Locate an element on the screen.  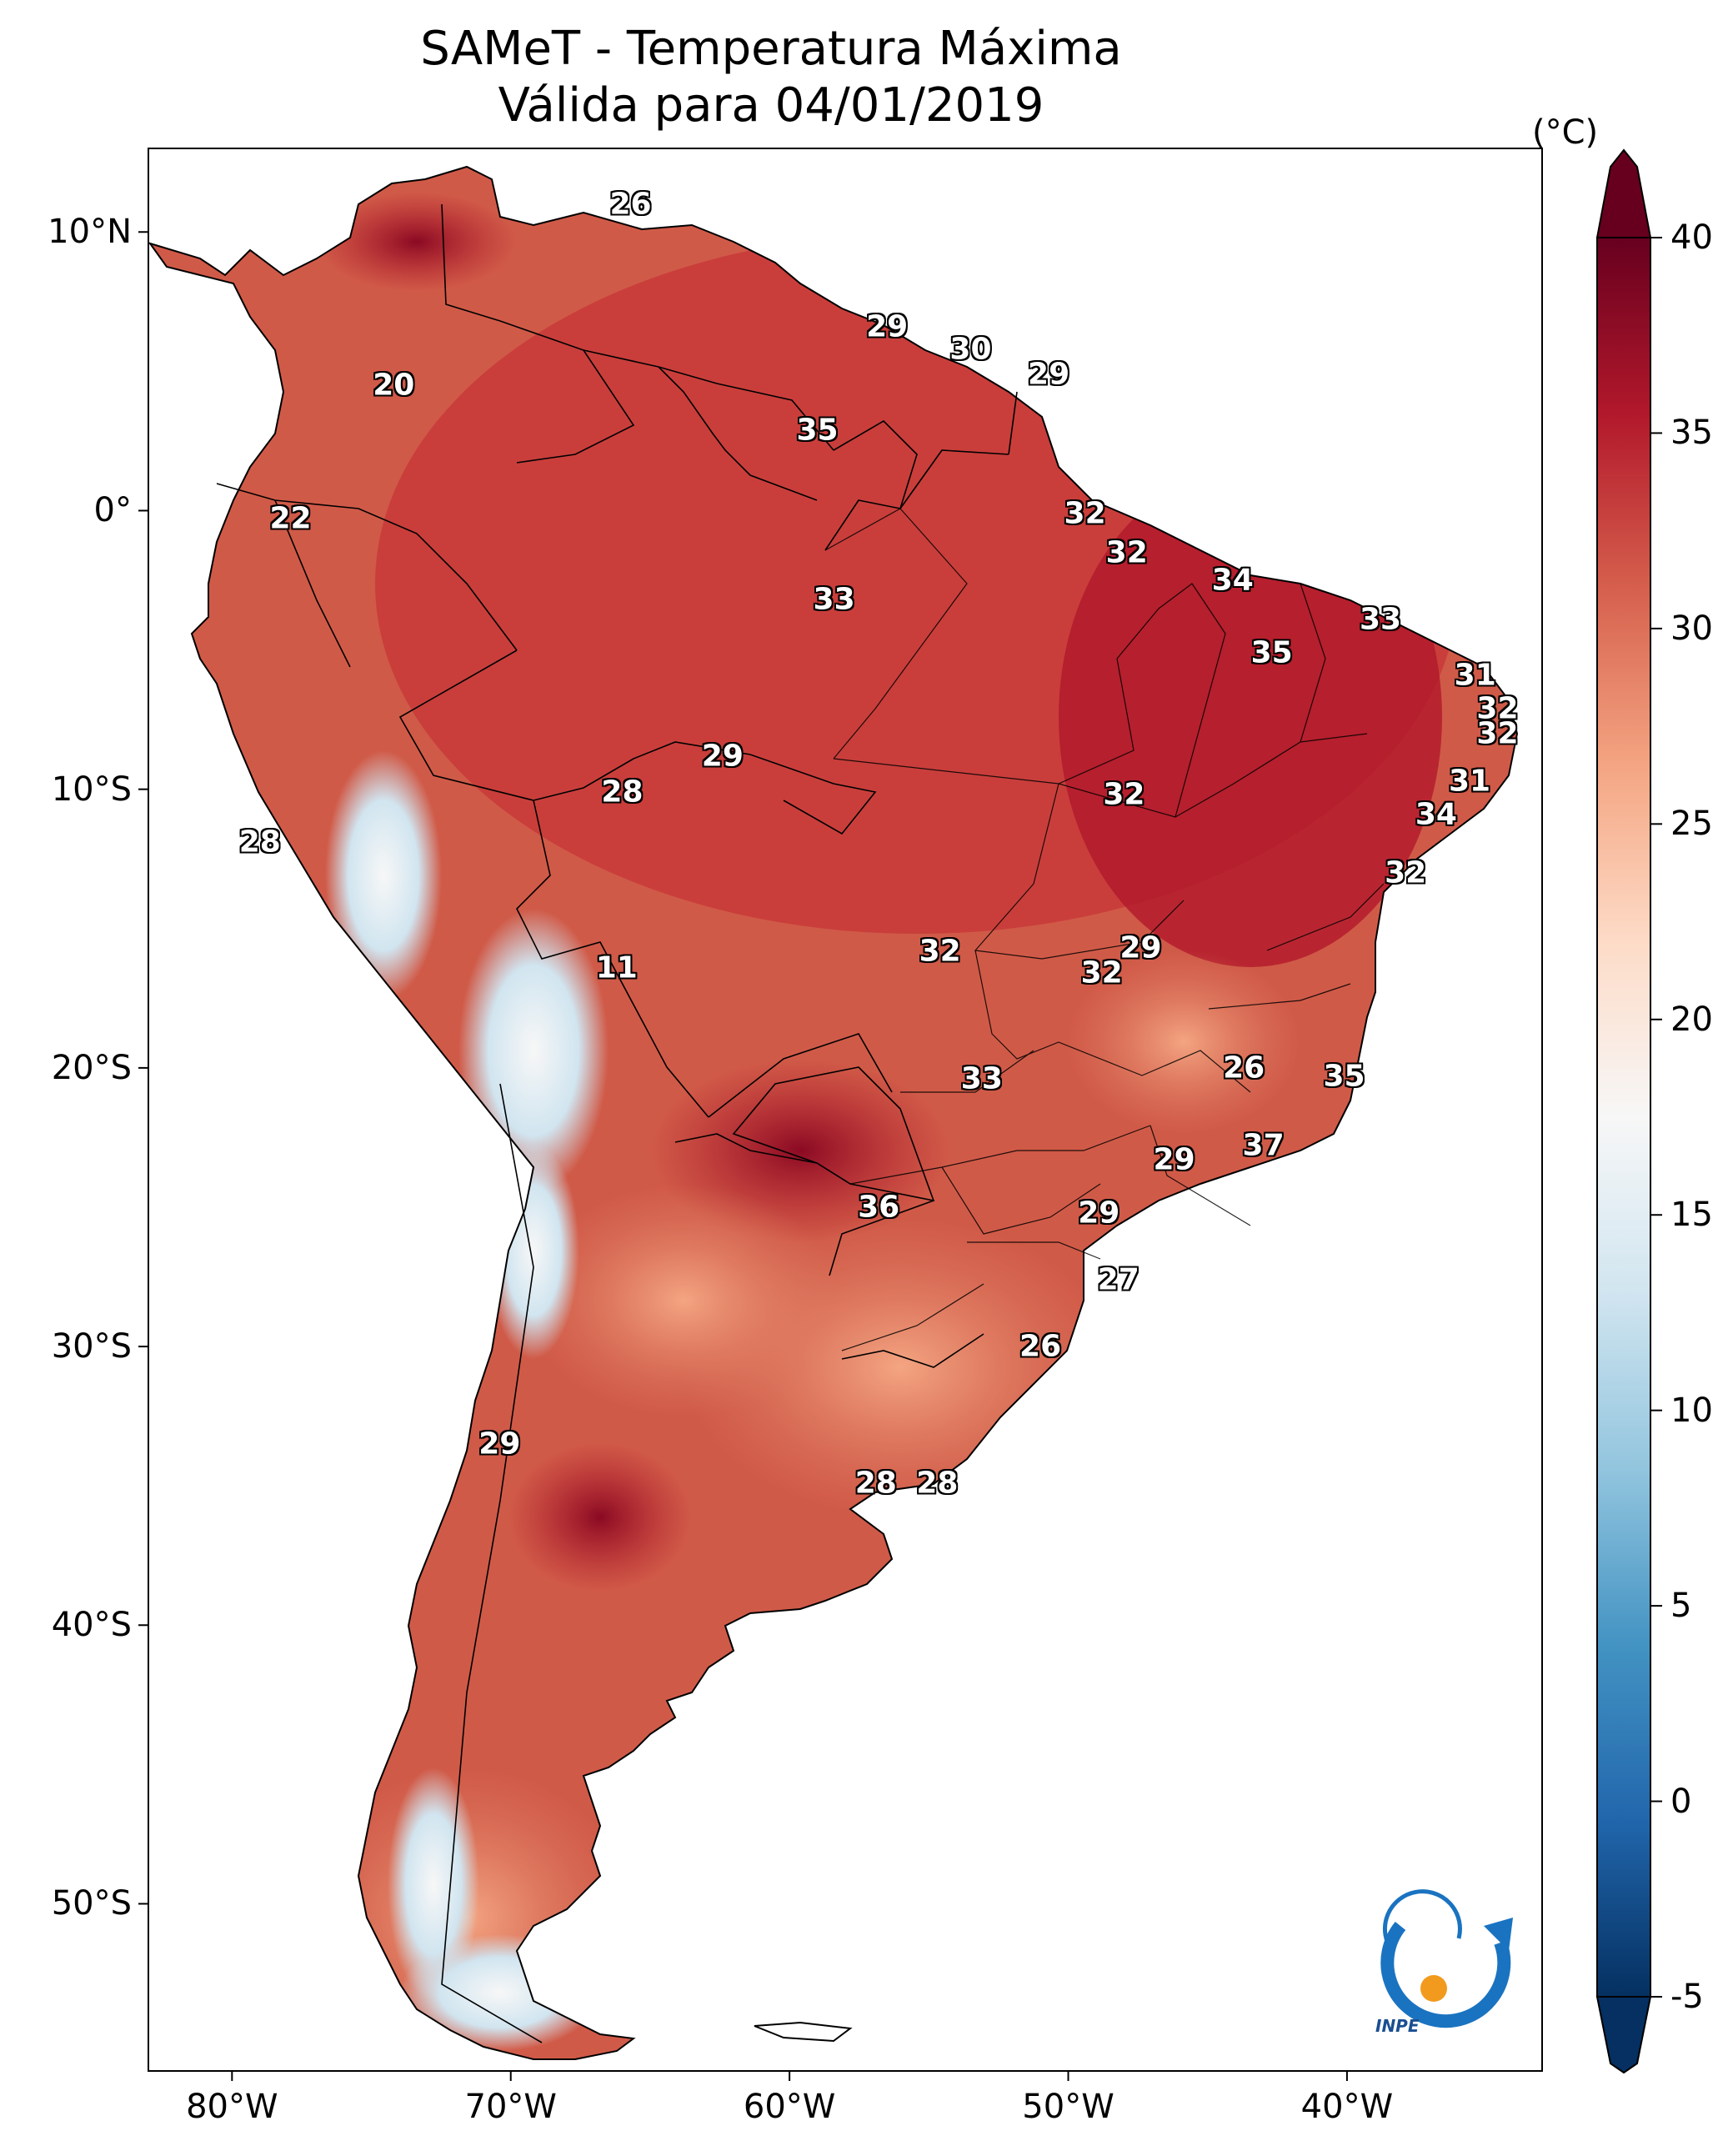
inpe-logo is located at coordinates (1446, 1959).